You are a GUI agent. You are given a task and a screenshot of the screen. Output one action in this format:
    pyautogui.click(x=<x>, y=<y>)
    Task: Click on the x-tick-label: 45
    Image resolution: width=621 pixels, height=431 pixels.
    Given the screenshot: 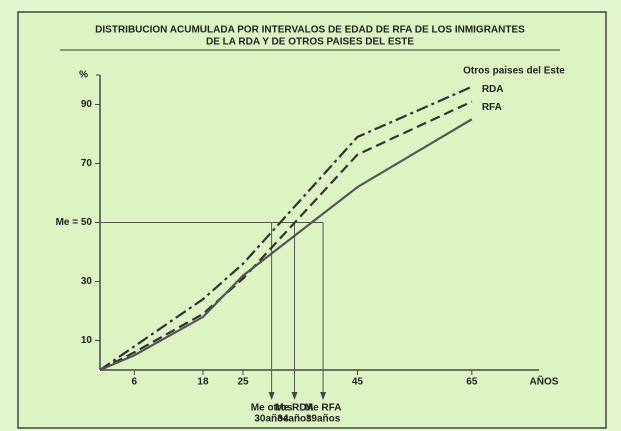 What is the action you would take?
    pyautogui.click(x=358, y=382)
    